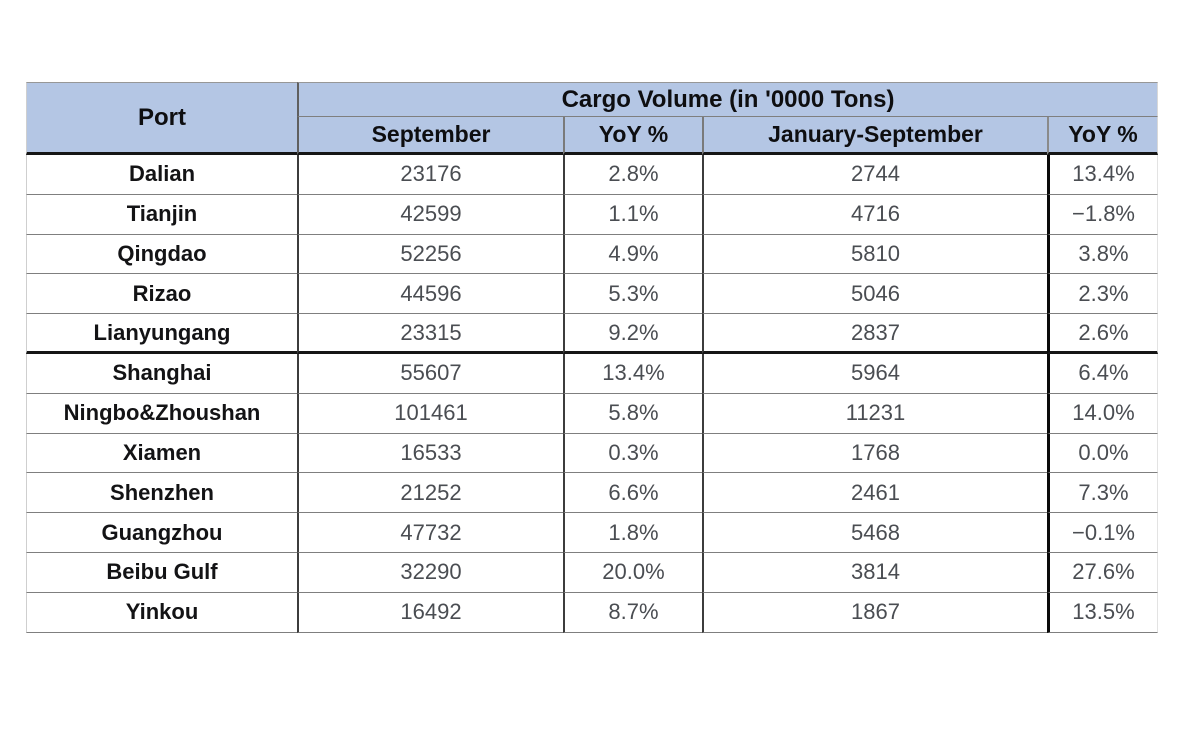 The image size is (1200, 750). What do you see at coordinates (632, 493) in the screenshot?
I see `september-yoy-cell: 6.6%` at bounding box center [632, 493].